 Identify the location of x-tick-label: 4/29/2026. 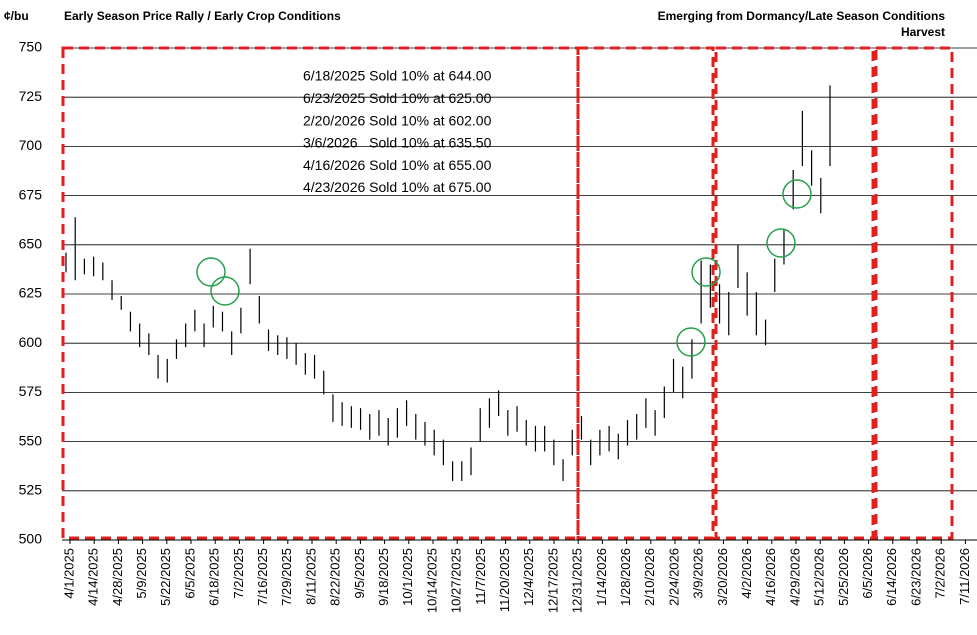
(794, 577).